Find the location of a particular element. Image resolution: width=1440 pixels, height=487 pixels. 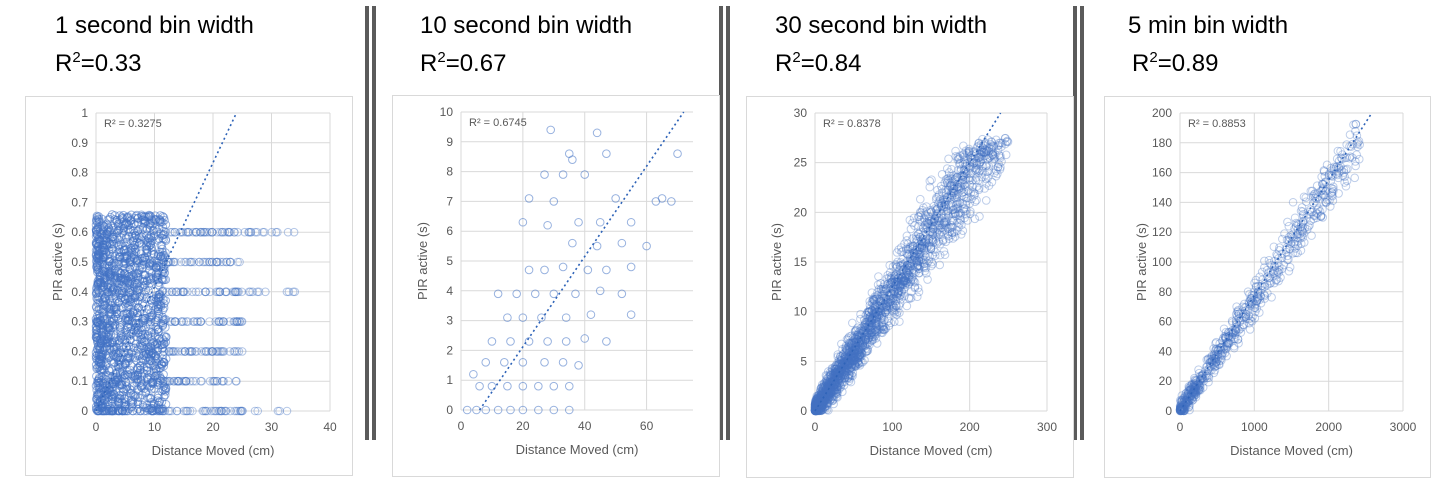

x-axis-title: Distance Moved (cm) is located at coordinates (213, 450).